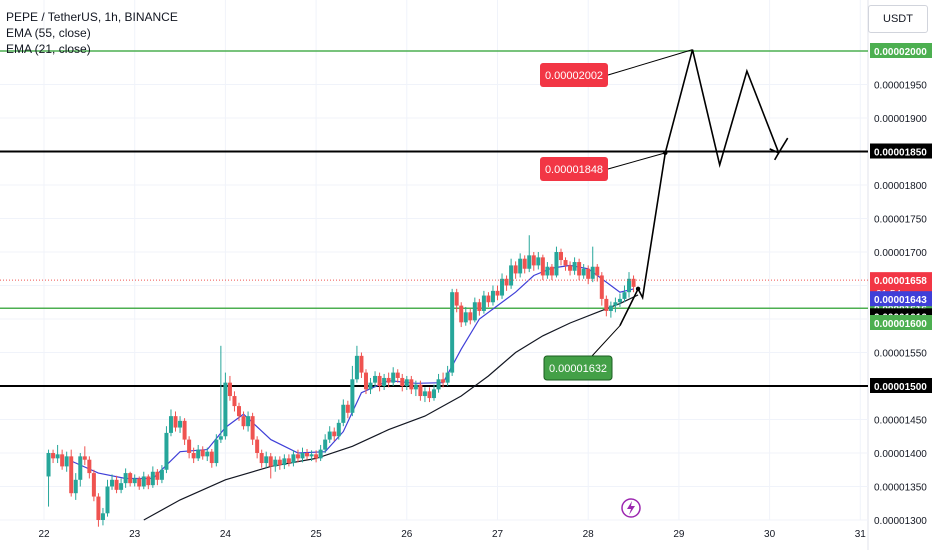 This screenshot has height=550, width=932. I want to click on chart-extras, so click(631, 508).